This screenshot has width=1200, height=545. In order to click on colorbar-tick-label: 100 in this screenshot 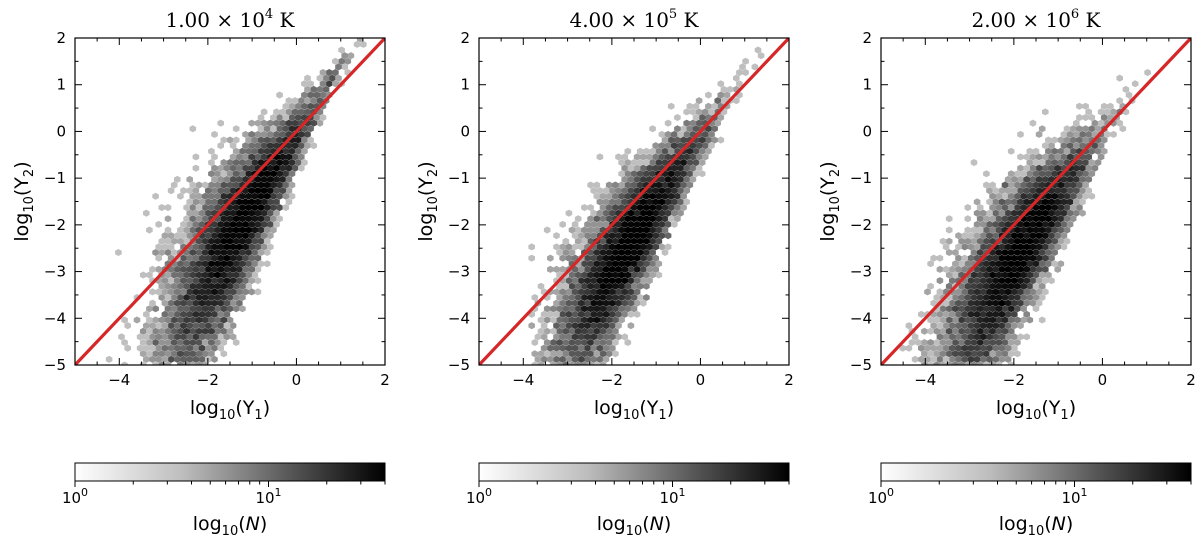, I will do `click(75, 496)`.